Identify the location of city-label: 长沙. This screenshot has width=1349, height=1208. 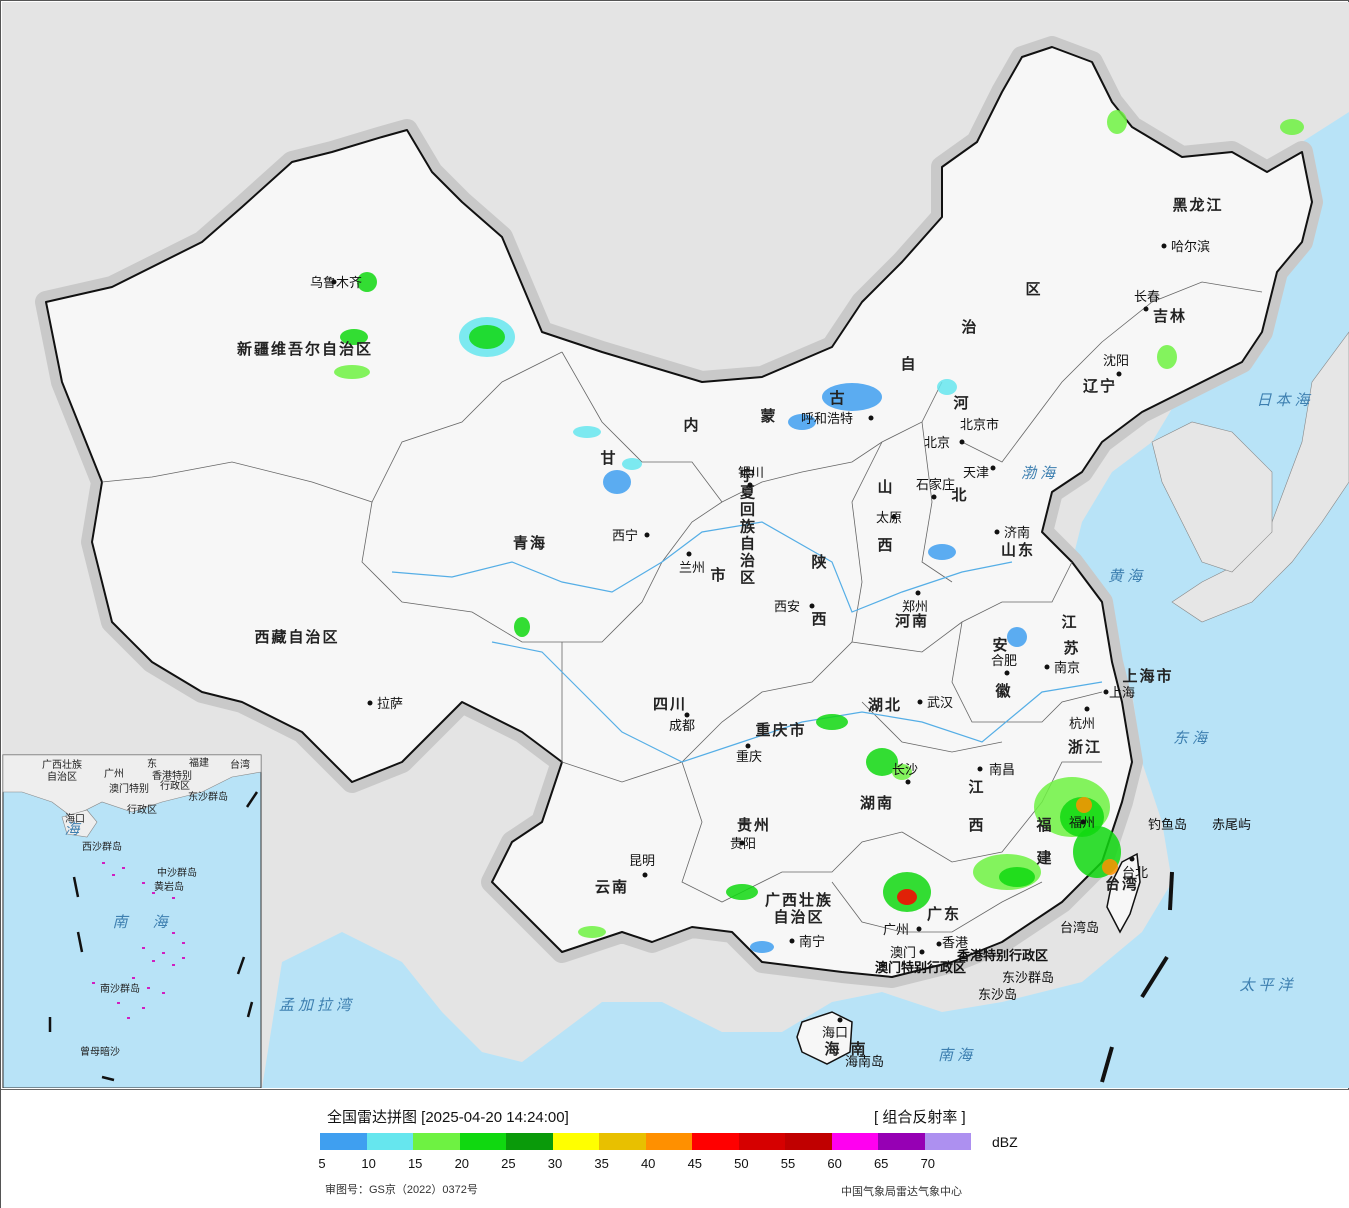
(905, 770).